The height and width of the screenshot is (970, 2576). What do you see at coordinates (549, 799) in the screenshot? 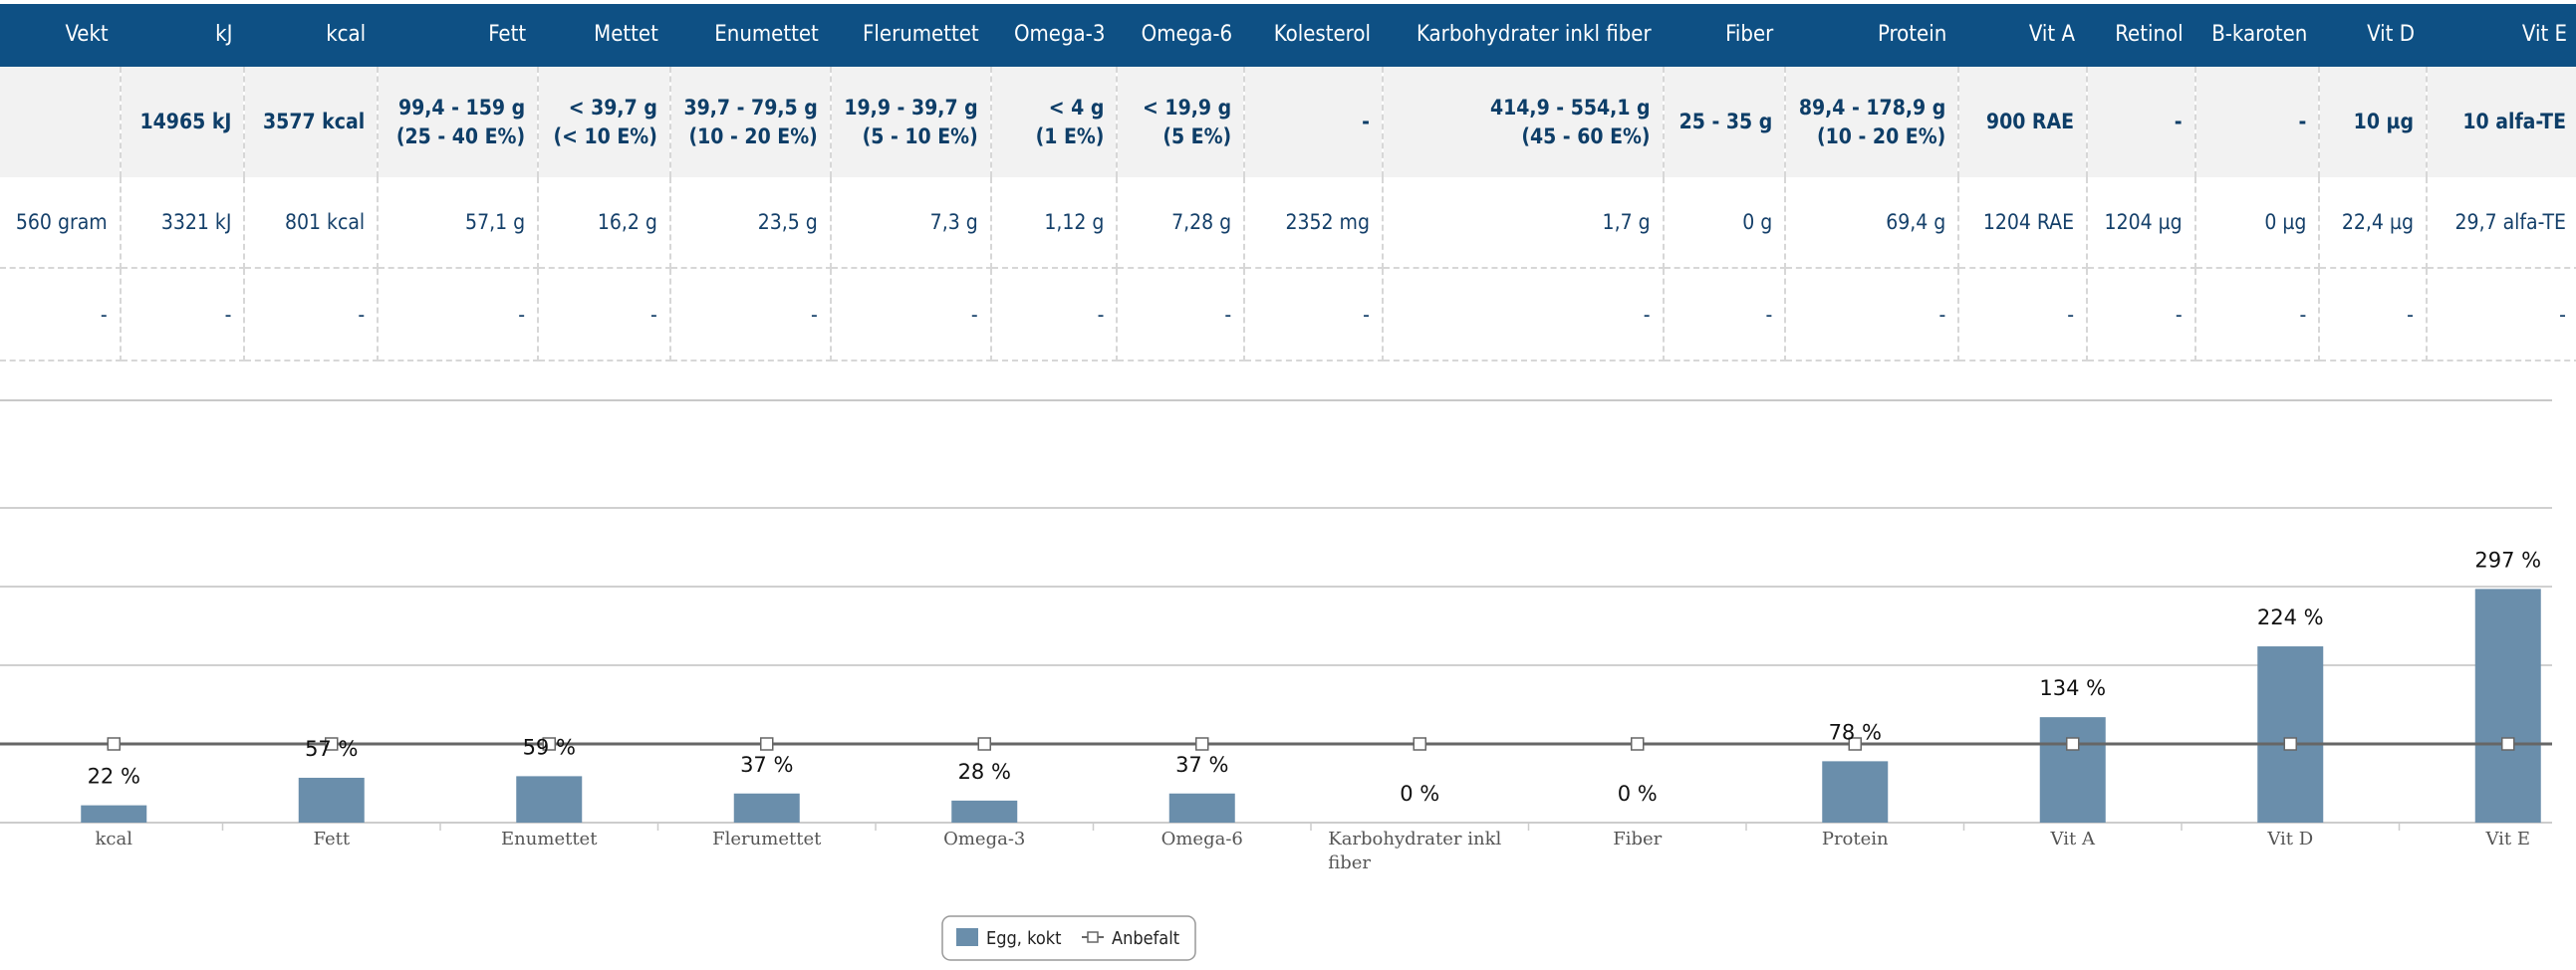
I see `bar-enumettet` at bounding box center [549, 799].